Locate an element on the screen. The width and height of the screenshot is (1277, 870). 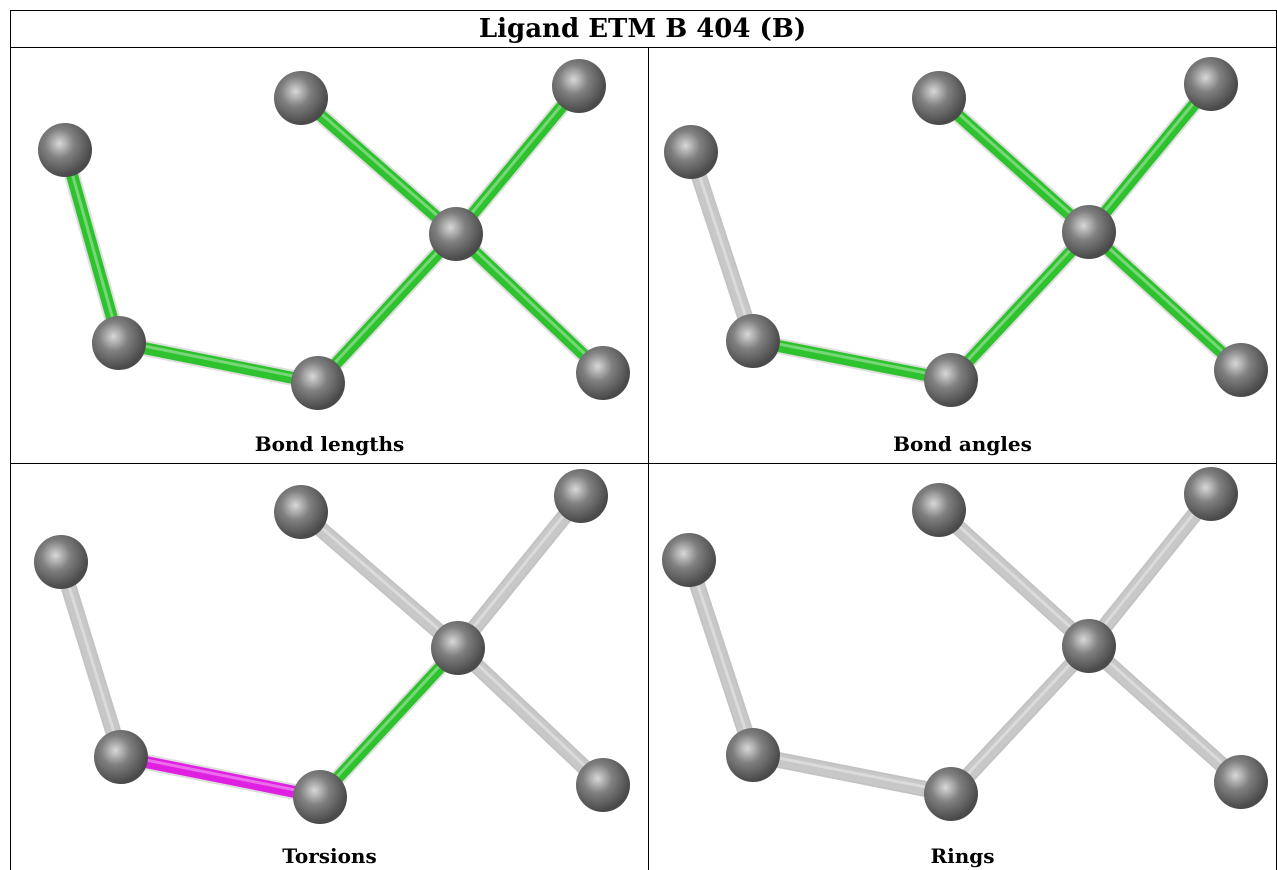
border-top is located at coordinates (643, 10).